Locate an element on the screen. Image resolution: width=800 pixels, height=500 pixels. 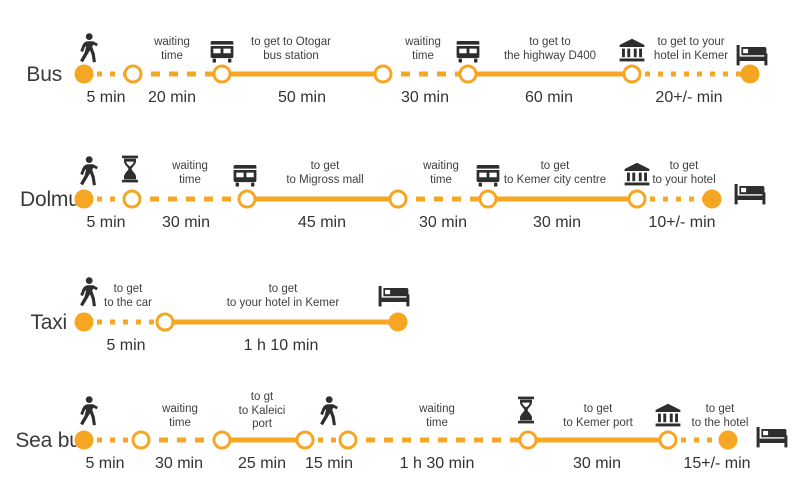
segment-description: to get to Migross mall is located at coordinates (325, 173).